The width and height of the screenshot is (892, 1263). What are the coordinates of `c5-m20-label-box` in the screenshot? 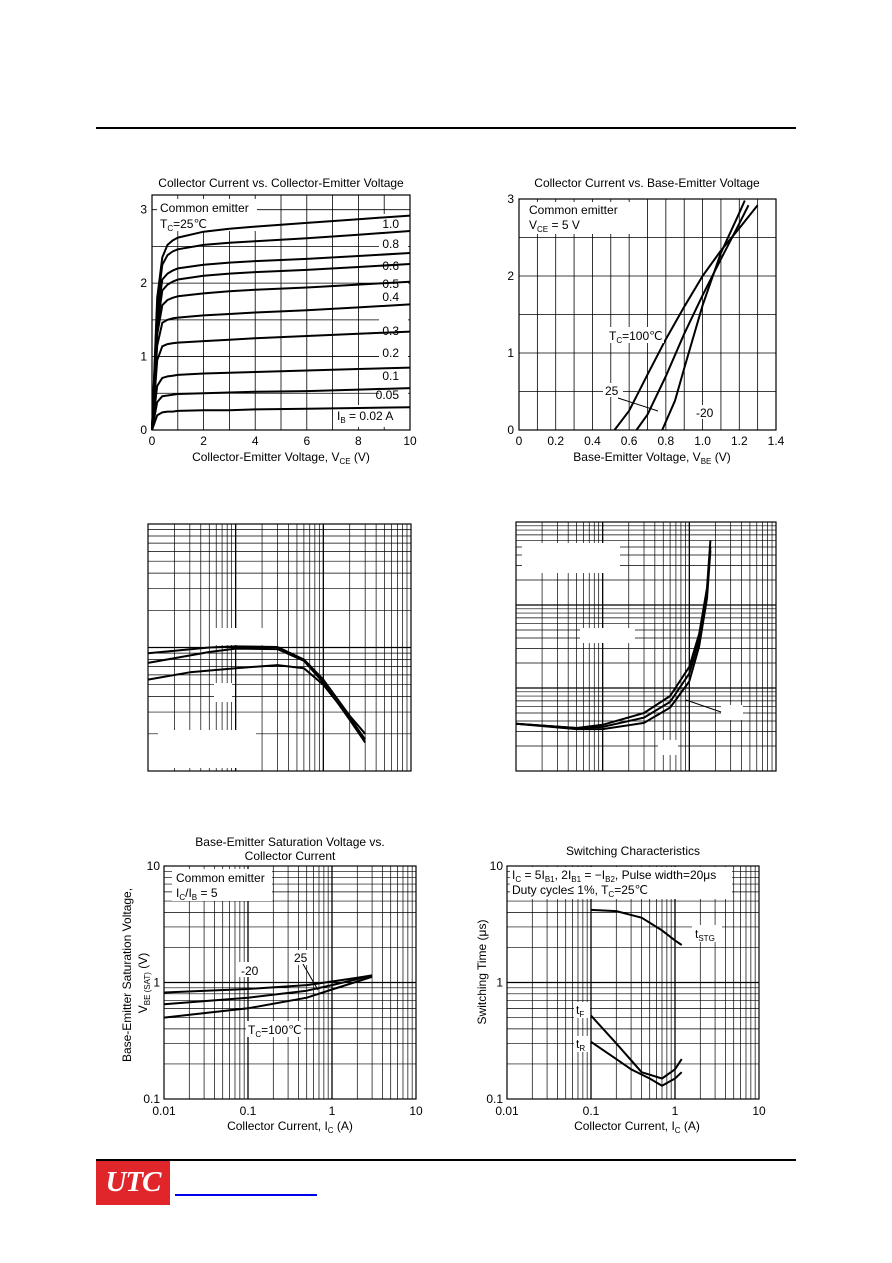 It's located at (251, 969).